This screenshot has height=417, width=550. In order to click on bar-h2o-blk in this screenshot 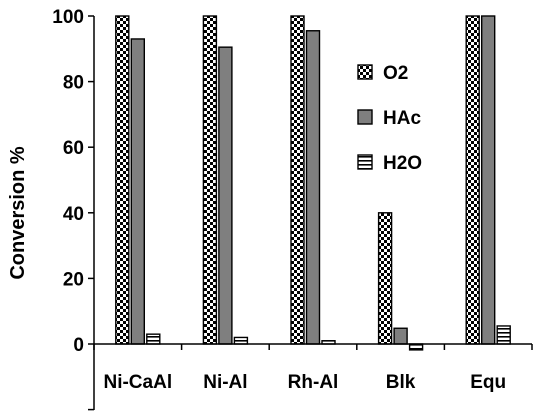, I will do `click(416, 347)`.